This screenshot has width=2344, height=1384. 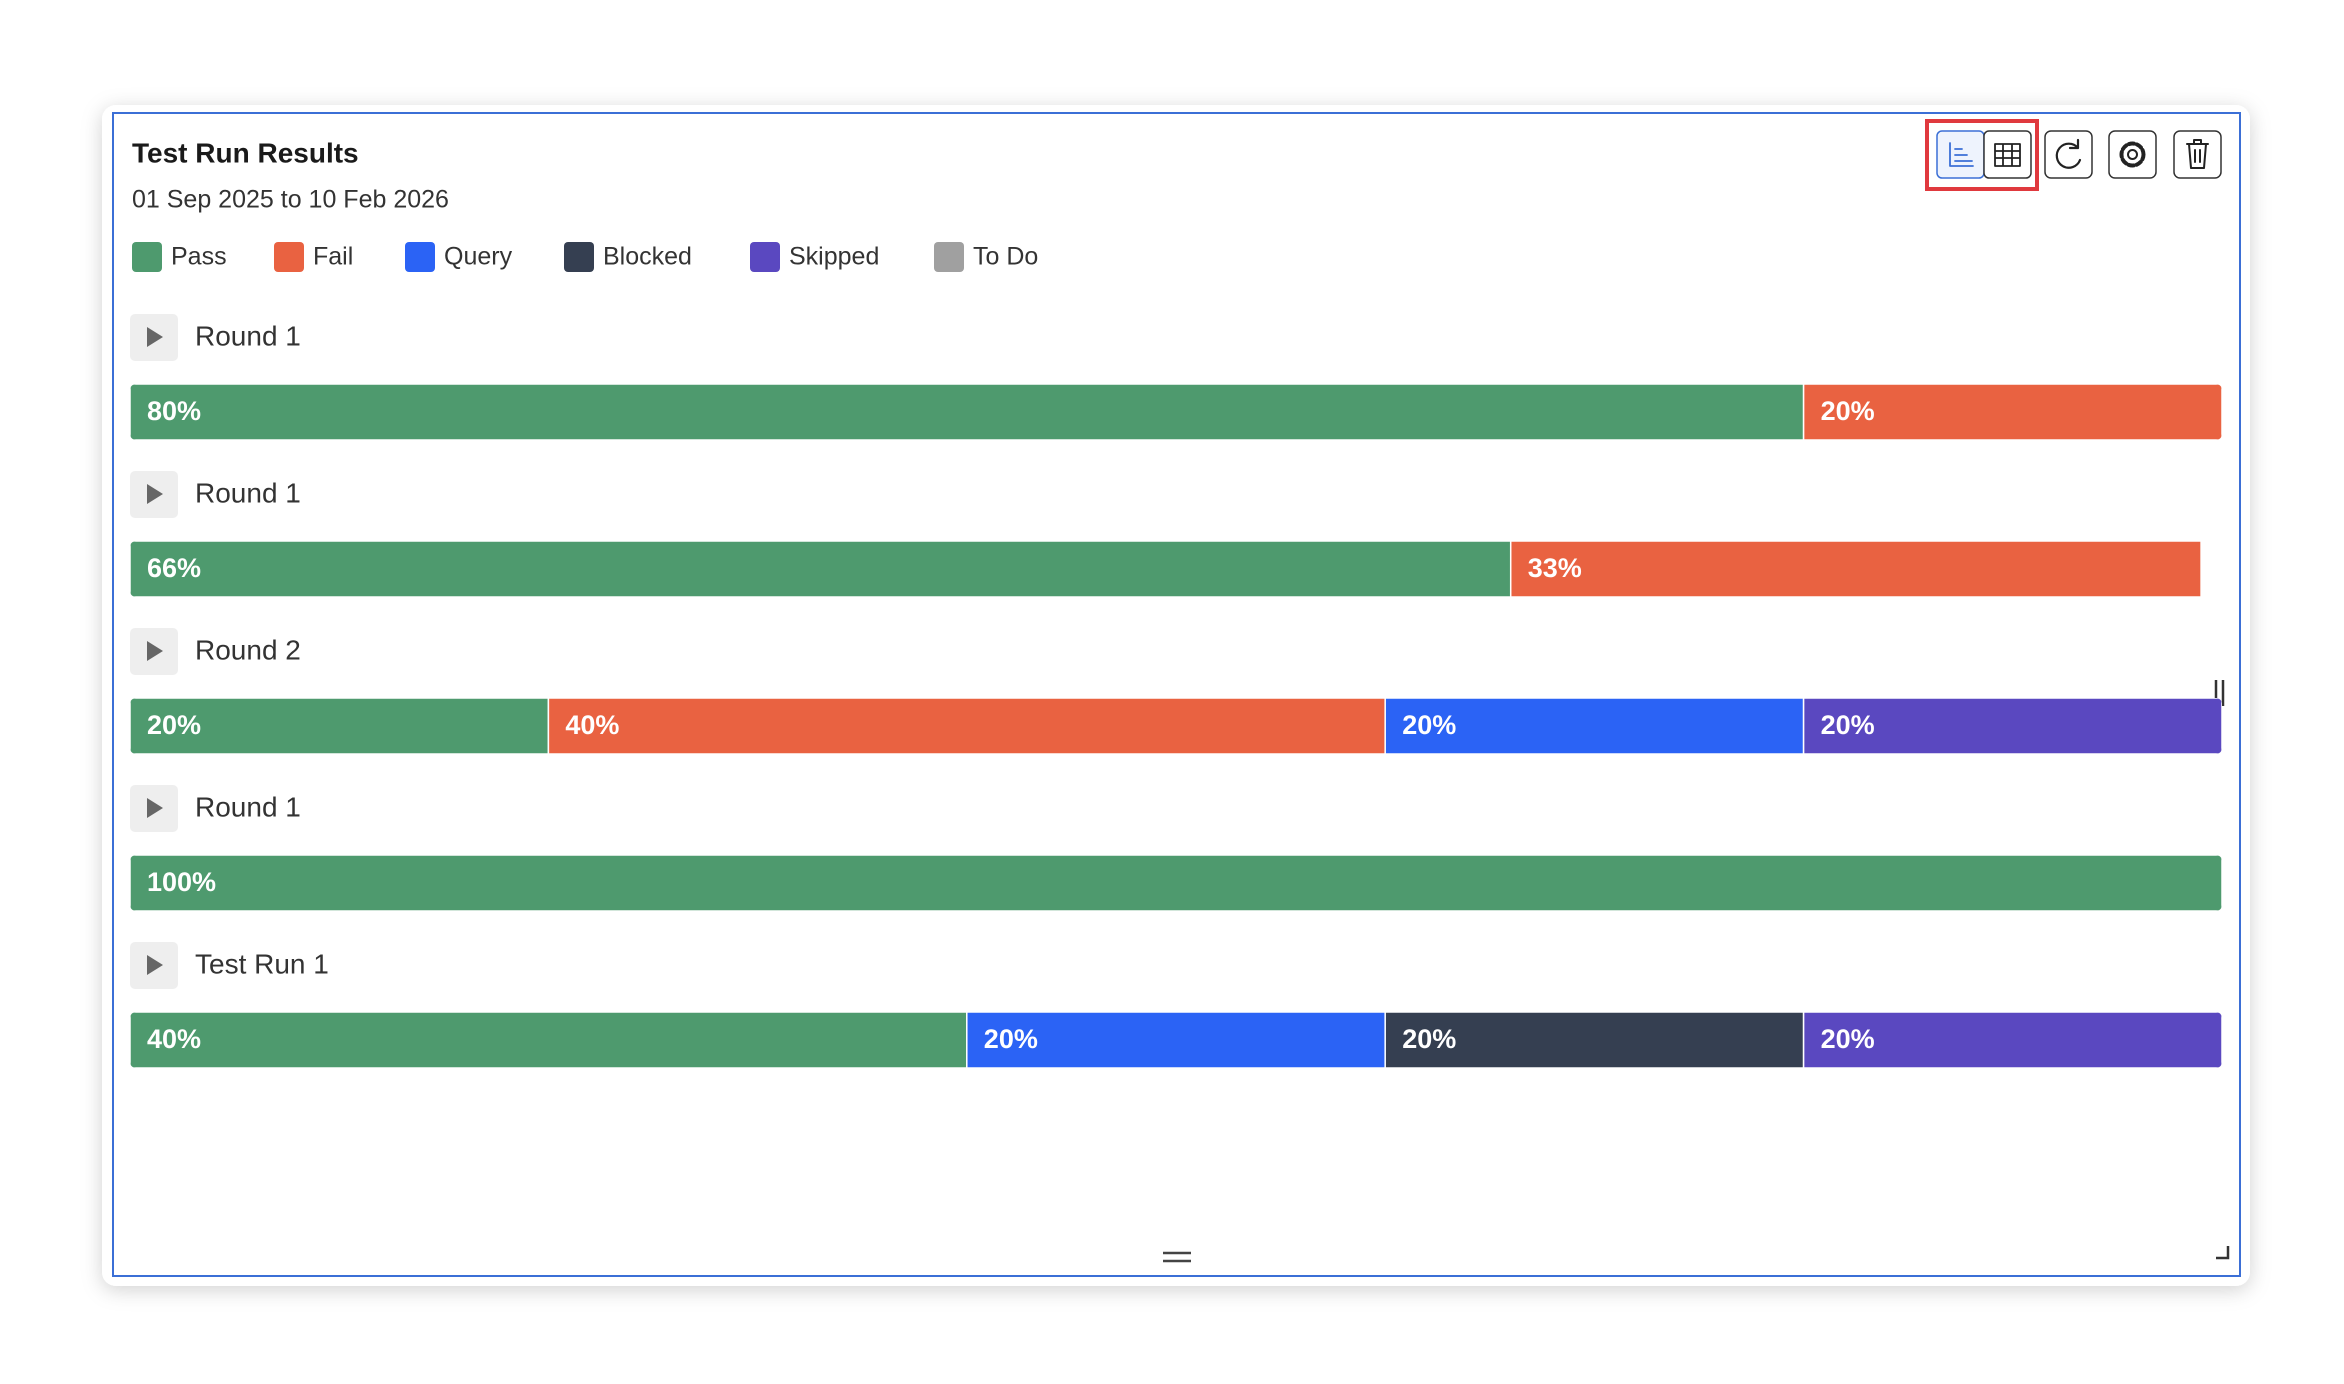 What do you see at coordinates (290, 200) in the screenshot?
I see `chart-subtitle: 01 Sep 2025 to 10 Feb 2026` at bounding box center [290, 200].